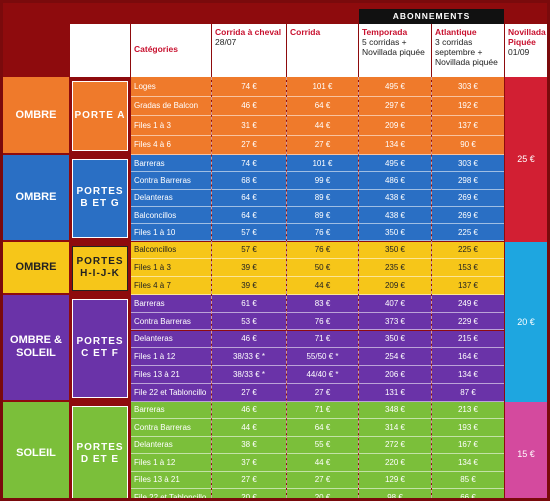 The image size is (550, 501). Describe the element at coordinates (395, 480) in the screenshot. I see `row-green-4-temporada: 129 €` at that location.